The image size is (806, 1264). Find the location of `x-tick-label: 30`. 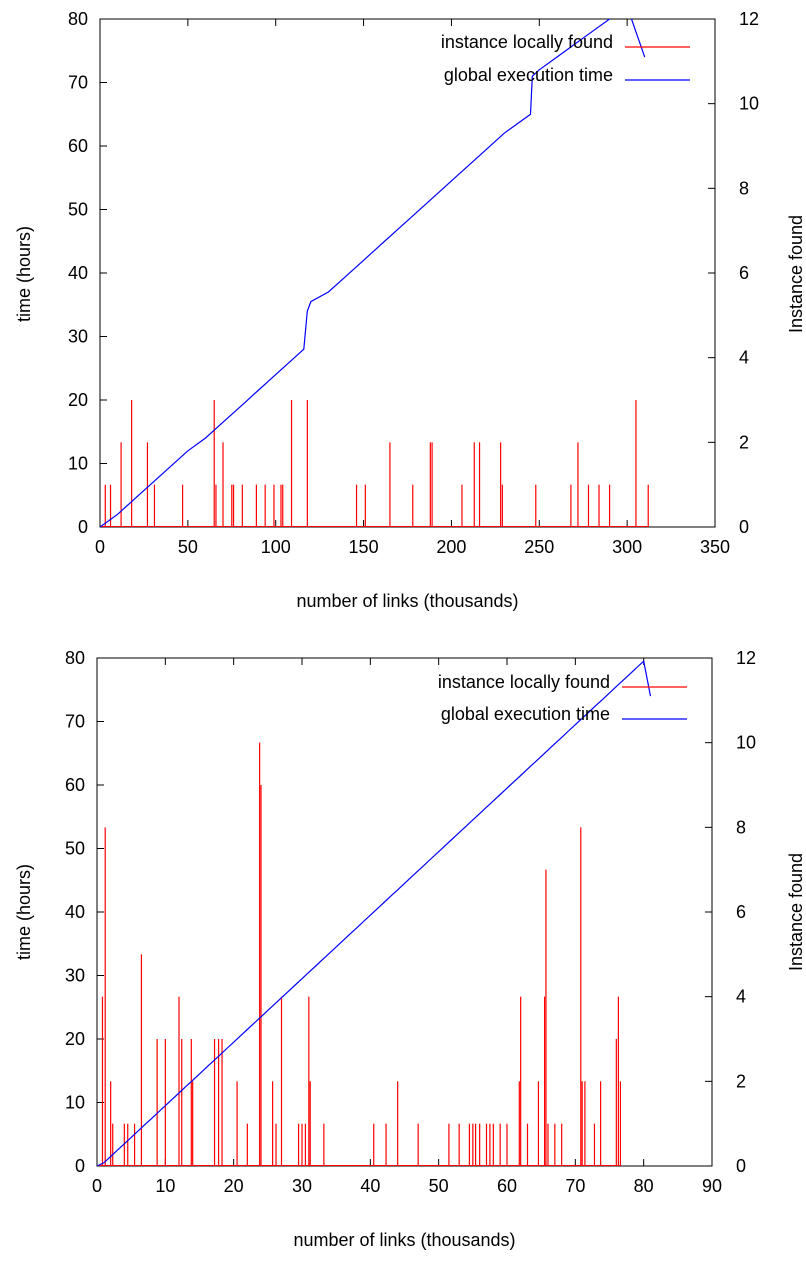

x-tick-label: 30 is located at coordinates (302, 1186).